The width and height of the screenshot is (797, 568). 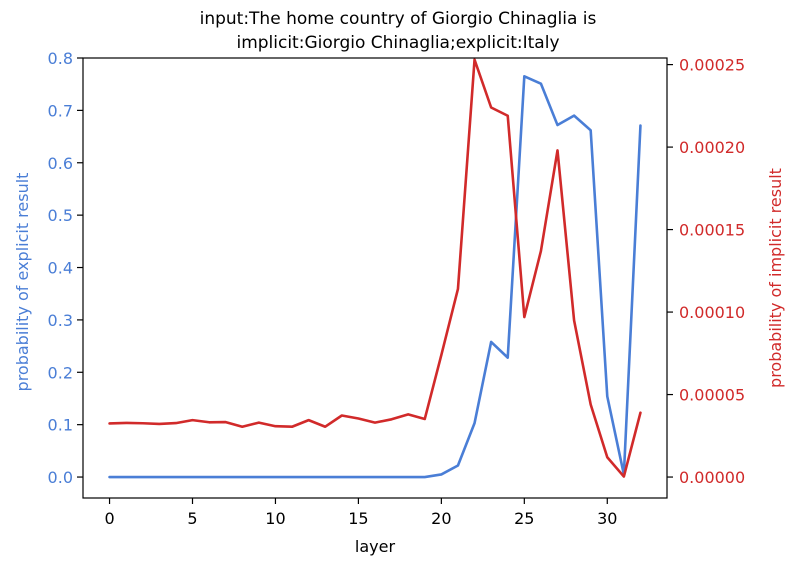 What do you see at coordinates (524, 518) in the screenshot?
I see `x-tick-label: 25` at bounding box center [524, 518].